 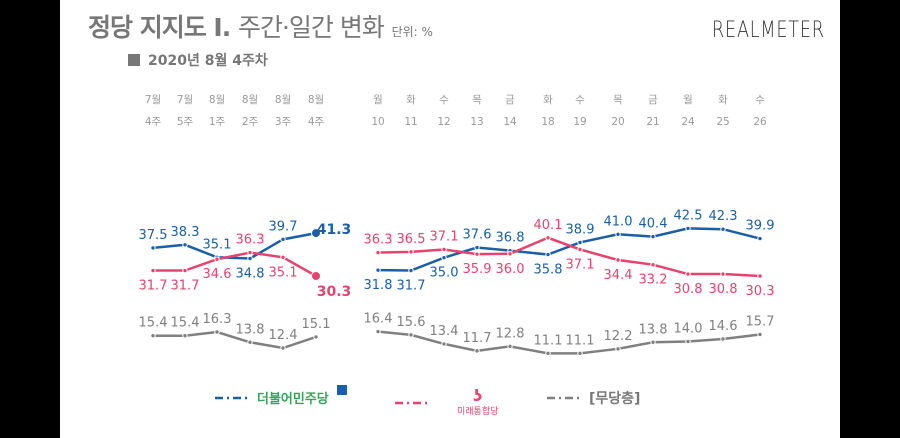 I want to click on x-tick-label: 24, so click(x=688, y=122).